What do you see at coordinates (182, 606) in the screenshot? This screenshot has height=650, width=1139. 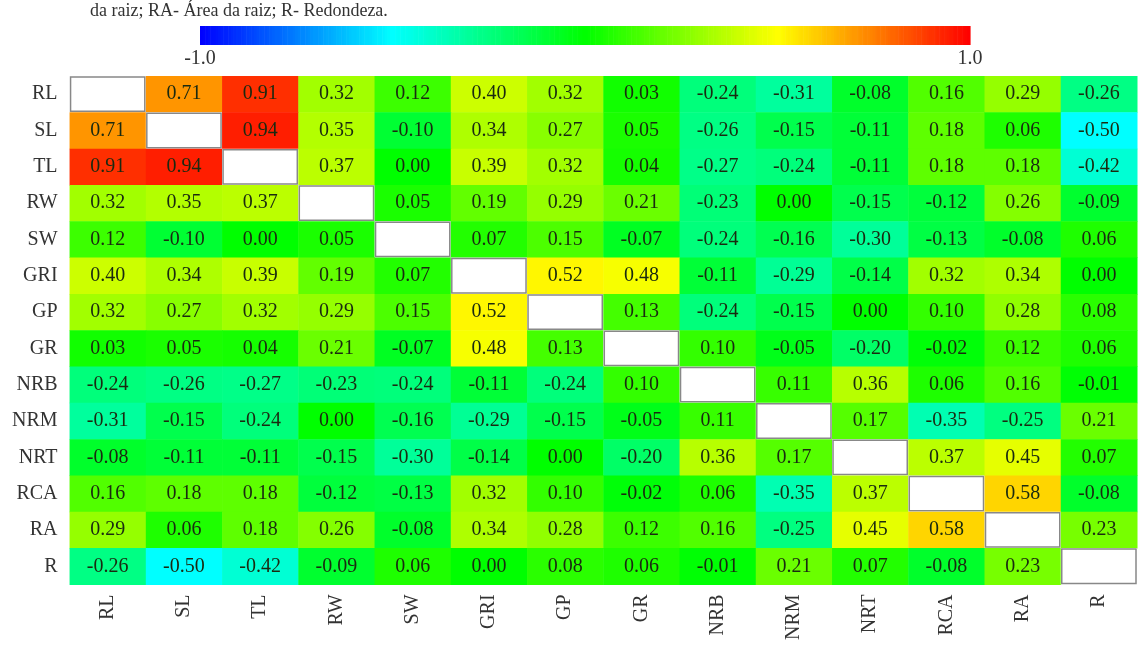 I see `x-tick-label: SL` at bounding box center [182, 606].